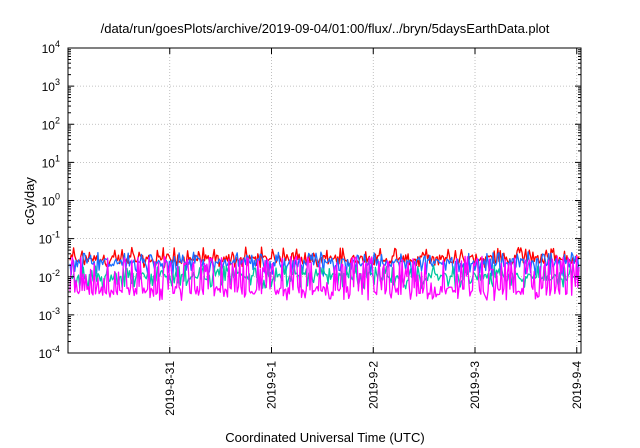  I want to click on y-tick-label: 10⁻⁴, so click(49, 352).